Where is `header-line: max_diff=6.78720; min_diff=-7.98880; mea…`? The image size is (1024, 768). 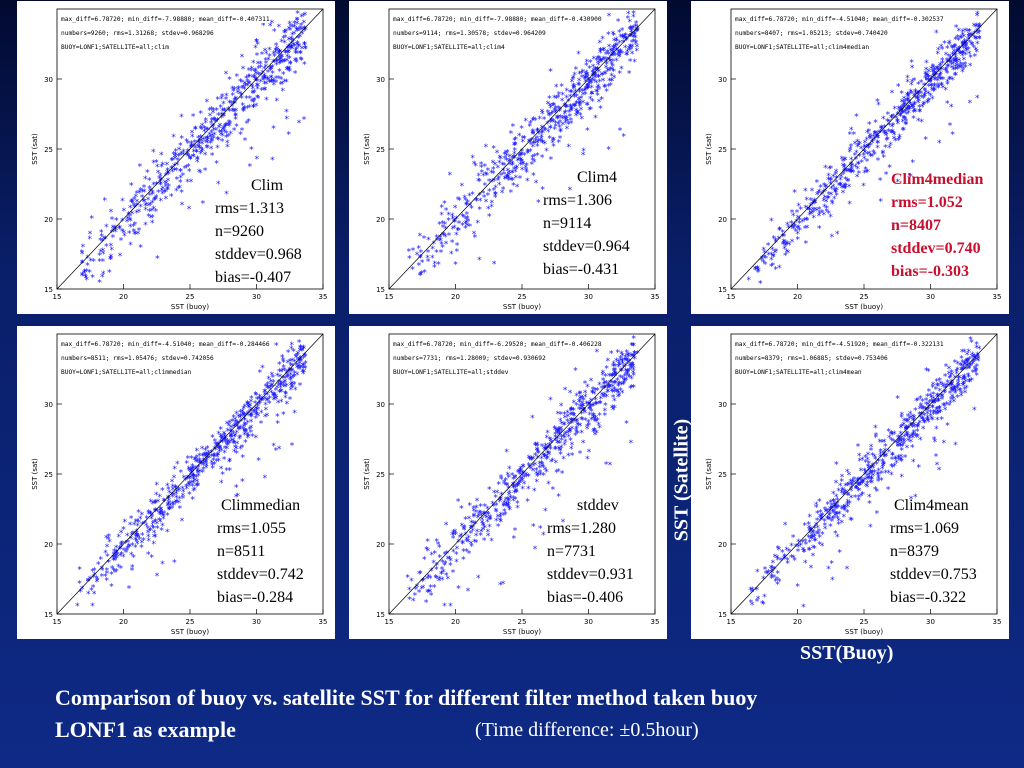 header-line: max_diff=6.78720; min_diff=-7.98880; mea… is located at coordinates (165, 19).